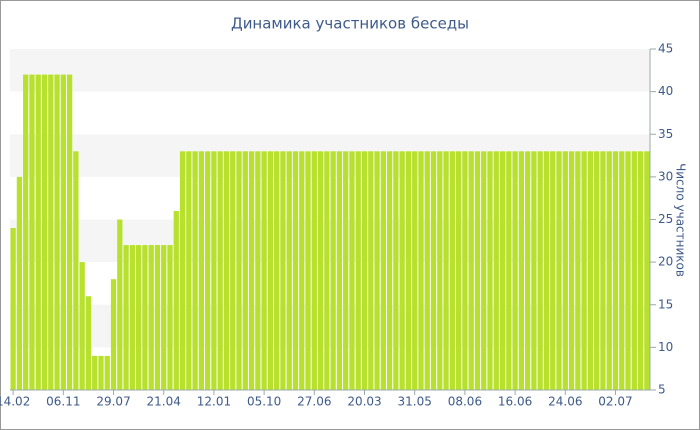 The height and width of the screenshot is (430, 700). I want to click on x-tick-label: 12.01, so click(214, 402).